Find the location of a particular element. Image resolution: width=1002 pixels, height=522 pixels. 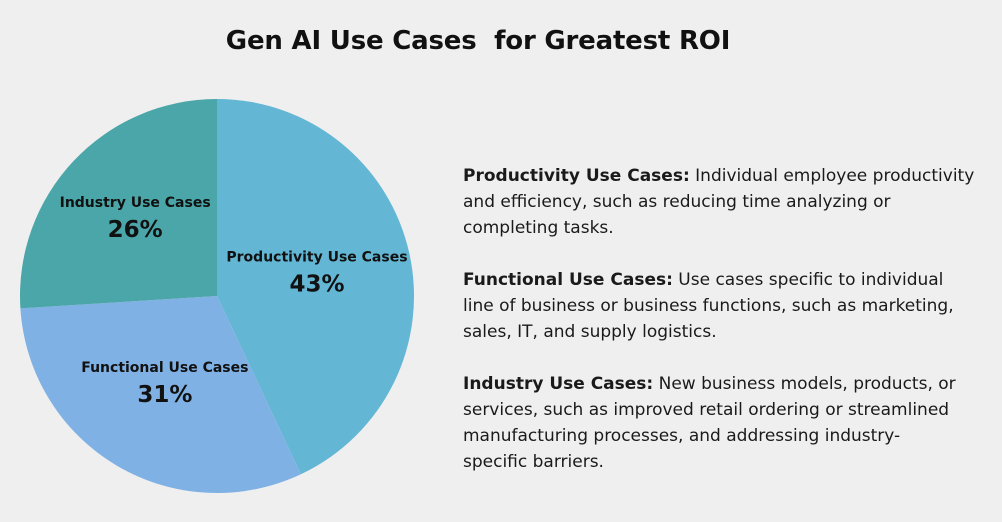

description-text: New business models, products, or is located at coordinates (804, 384).